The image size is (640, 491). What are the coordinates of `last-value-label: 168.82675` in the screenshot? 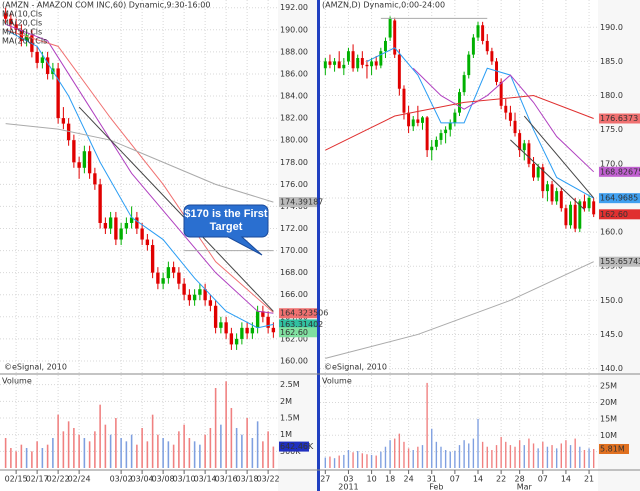 It's located at (620, 171).